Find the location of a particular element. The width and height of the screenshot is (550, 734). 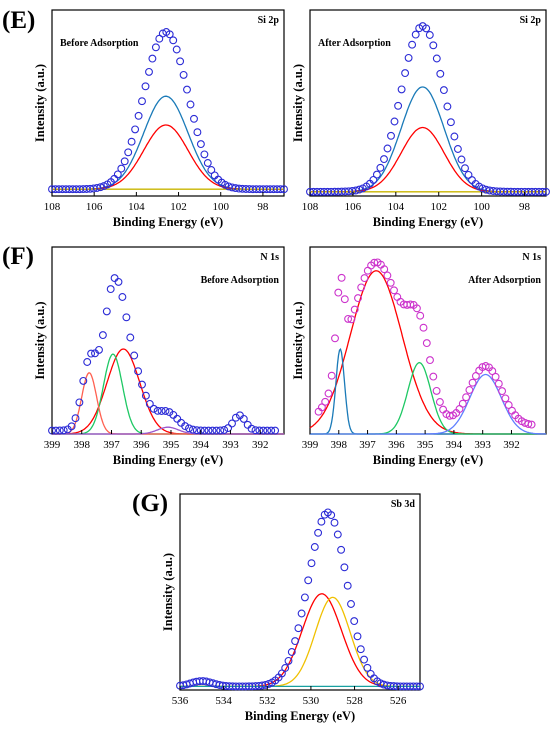

x-tick-label: 394 is located at coordinates (454, 445).